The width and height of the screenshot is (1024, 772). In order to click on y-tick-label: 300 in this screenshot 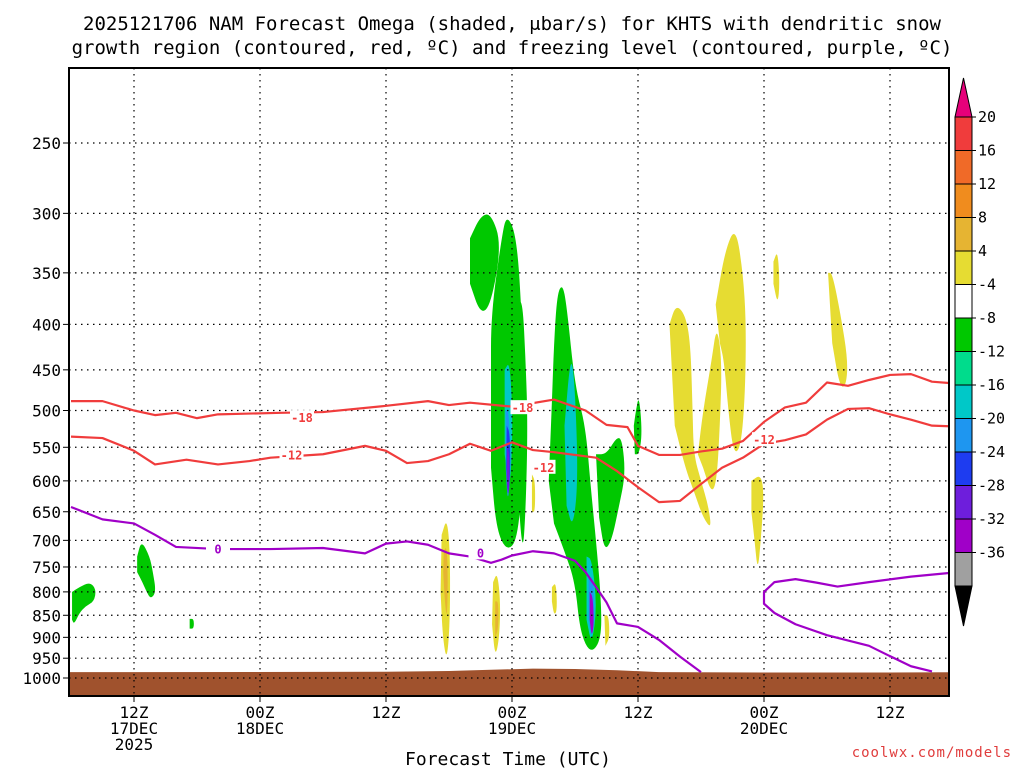, I will do `click(46, 213)`.